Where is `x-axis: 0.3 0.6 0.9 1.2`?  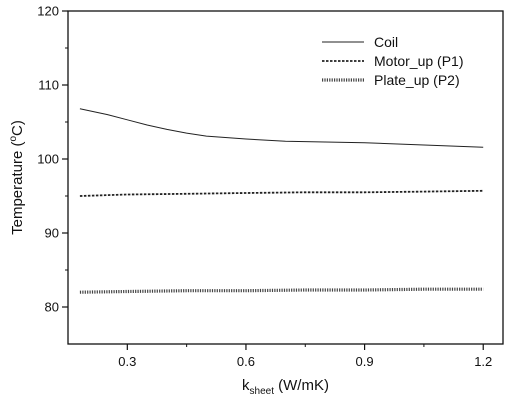
x-axis: 0.3 0.6 0.9 1.2 is located at coordinates (305, 356).